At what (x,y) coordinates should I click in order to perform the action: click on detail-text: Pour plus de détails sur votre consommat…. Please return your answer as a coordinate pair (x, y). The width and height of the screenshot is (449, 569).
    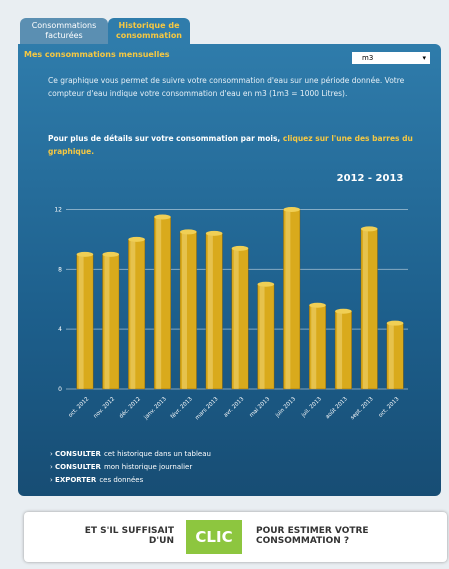
    Looking at the image, I should click on (165, 138).